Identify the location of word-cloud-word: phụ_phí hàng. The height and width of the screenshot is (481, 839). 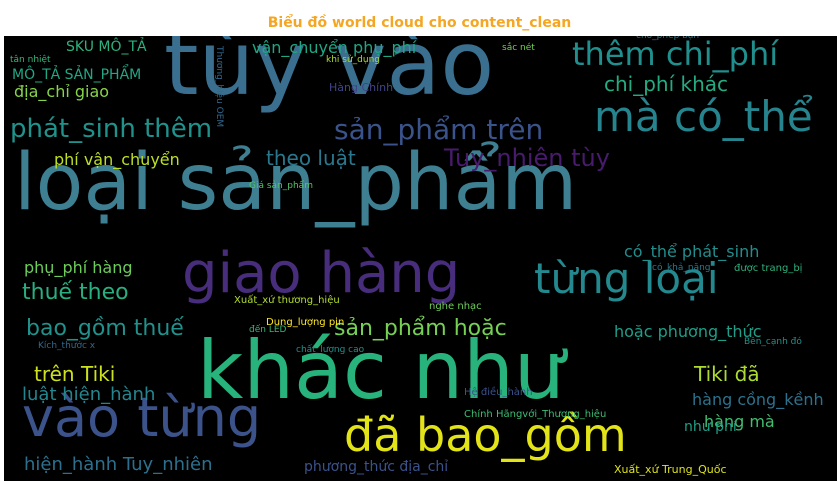
(78, 267).